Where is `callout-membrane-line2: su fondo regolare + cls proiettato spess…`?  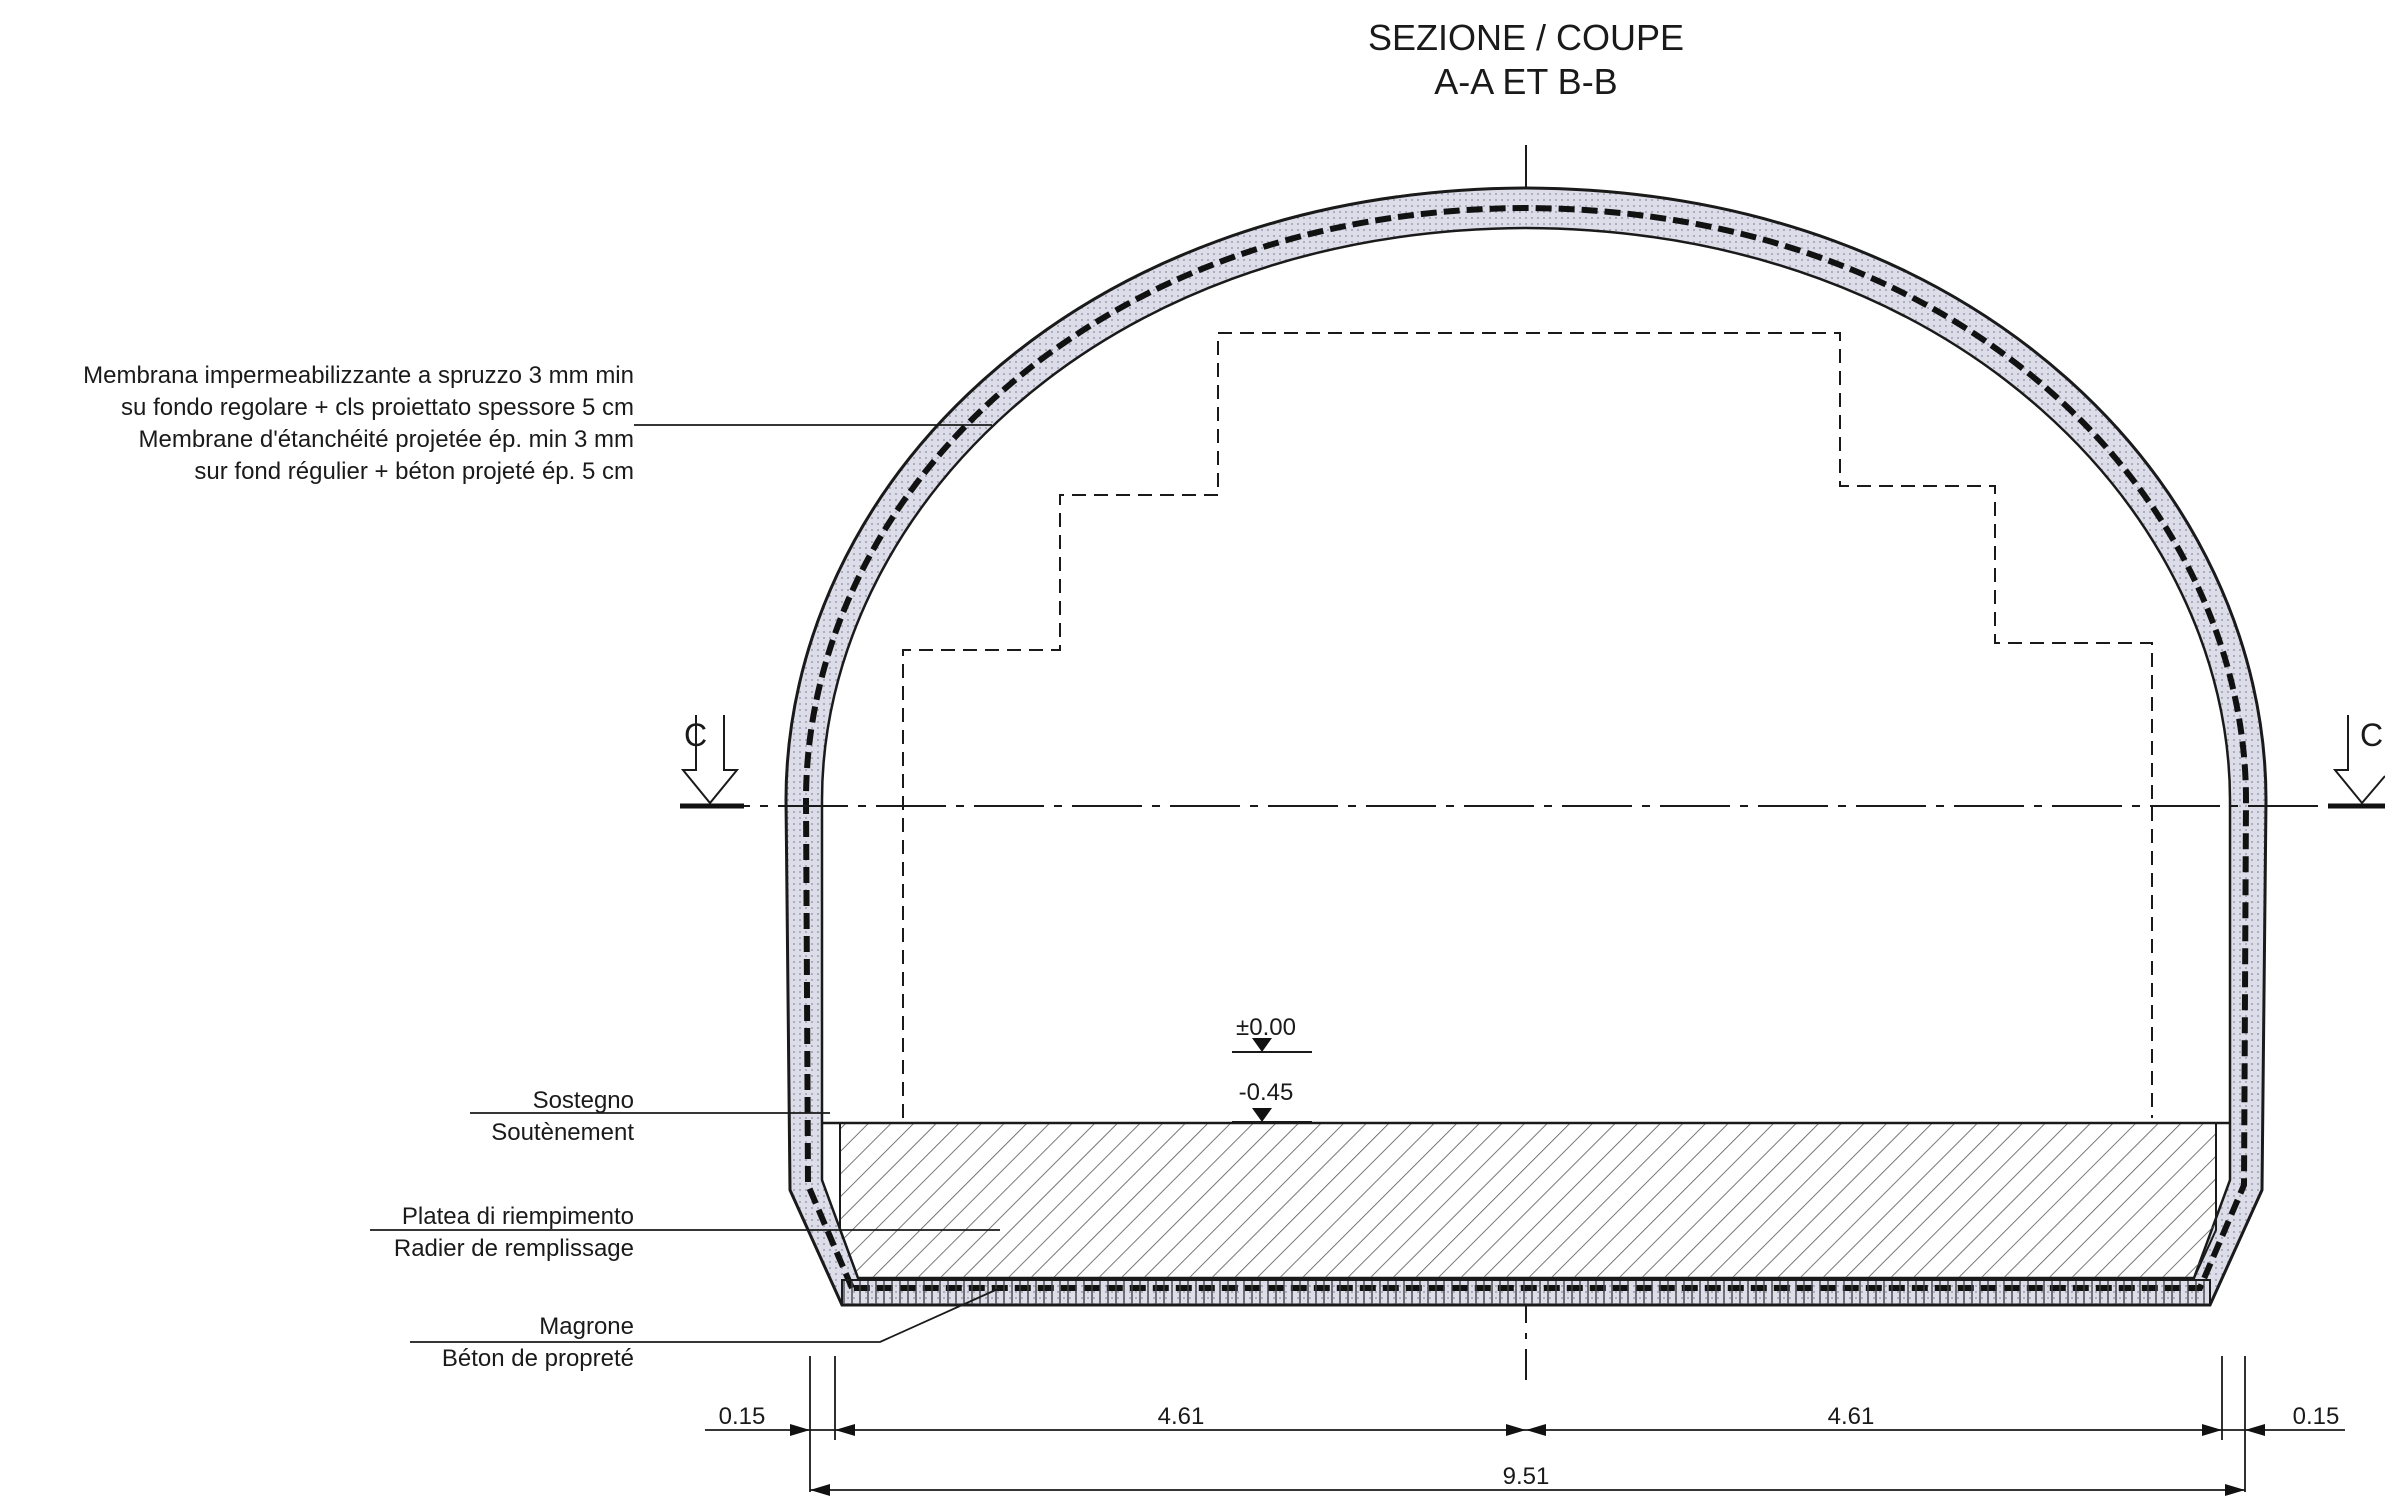
callout-membrane-line2: su fondo regolare + cls proiettato spess… is located at coordinates (377, 407).